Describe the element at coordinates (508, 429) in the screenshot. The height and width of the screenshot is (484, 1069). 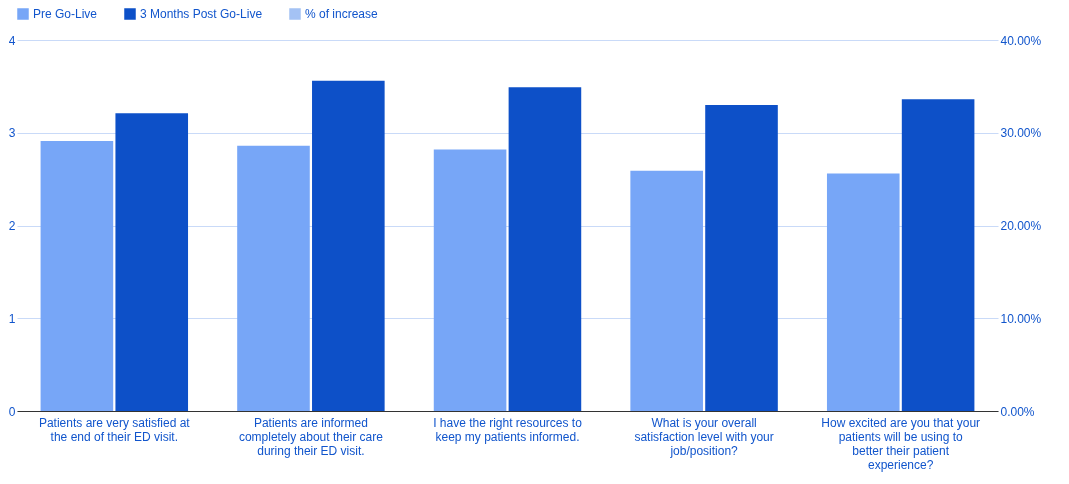
I see `x-tick-label: I have the right resources to keep my patients informed.` at that location.